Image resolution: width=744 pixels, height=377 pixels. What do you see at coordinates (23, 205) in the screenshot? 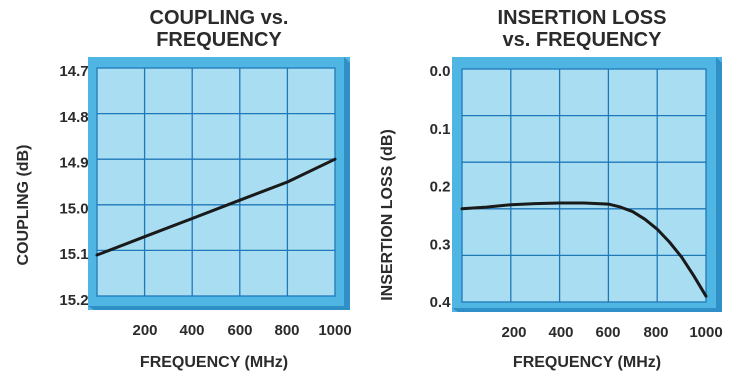
I see `coupling-y-axis-label: COUPLING (dB)` at bounding box center [23, 205].